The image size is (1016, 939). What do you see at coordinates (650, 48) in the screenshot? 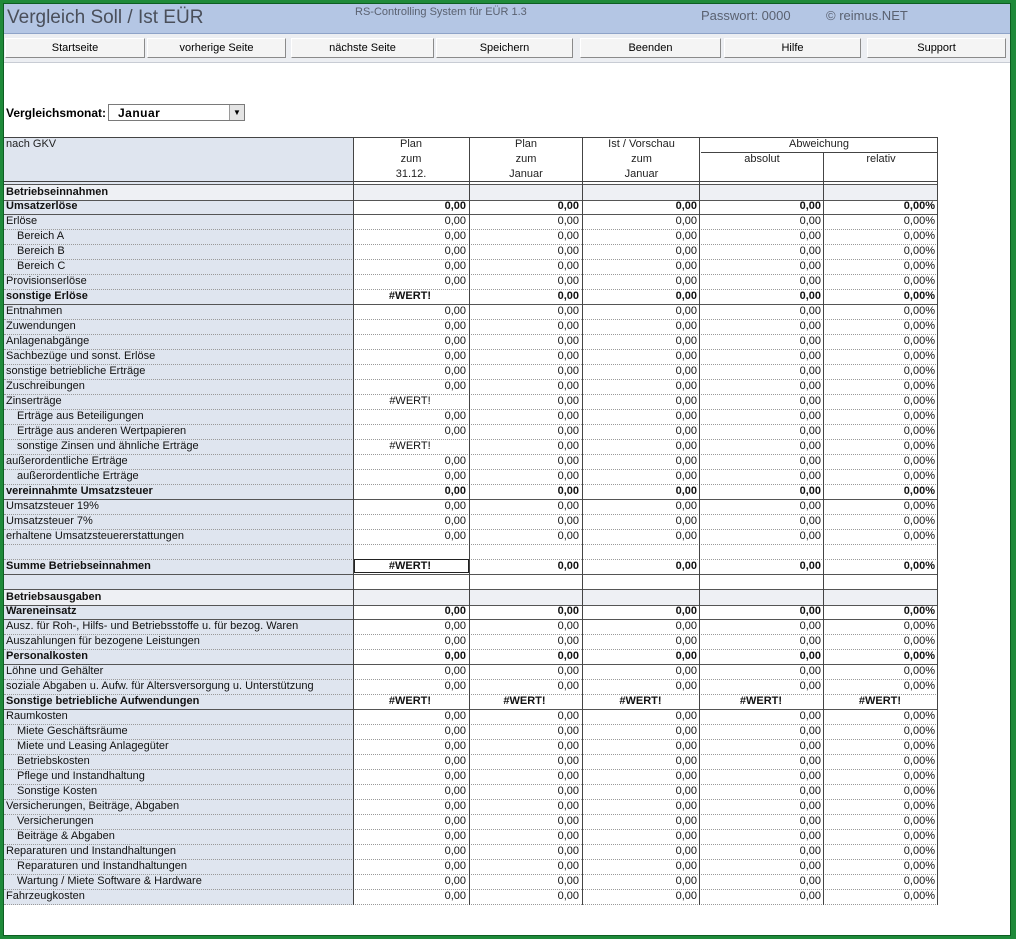
I see `exit-button: Beenden` at bounding box center [650, 48].